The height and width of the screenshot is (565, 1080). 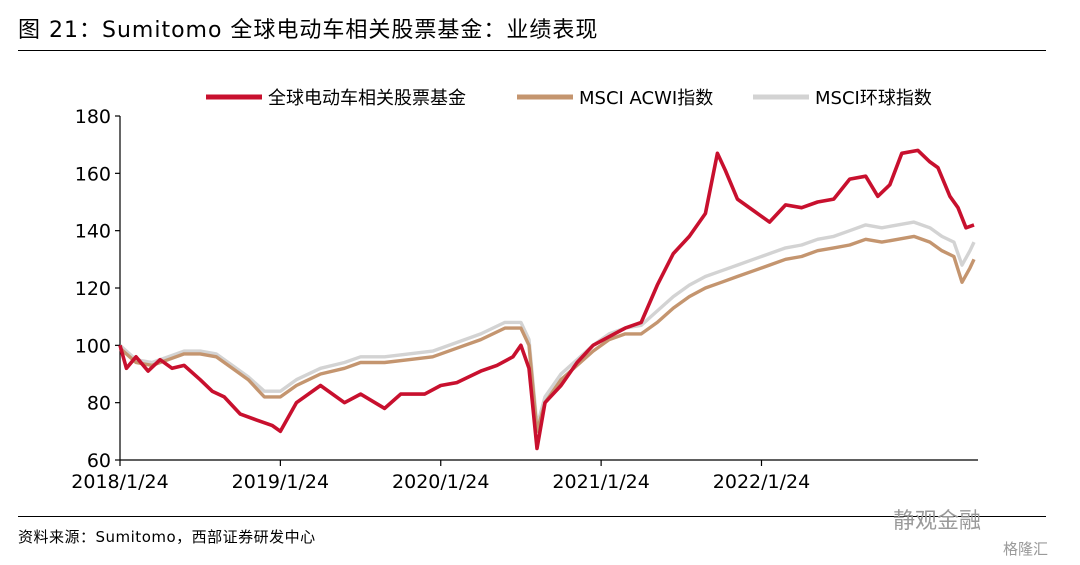 I want to click on y-tick-label: 120, so click(x=93, y=289).